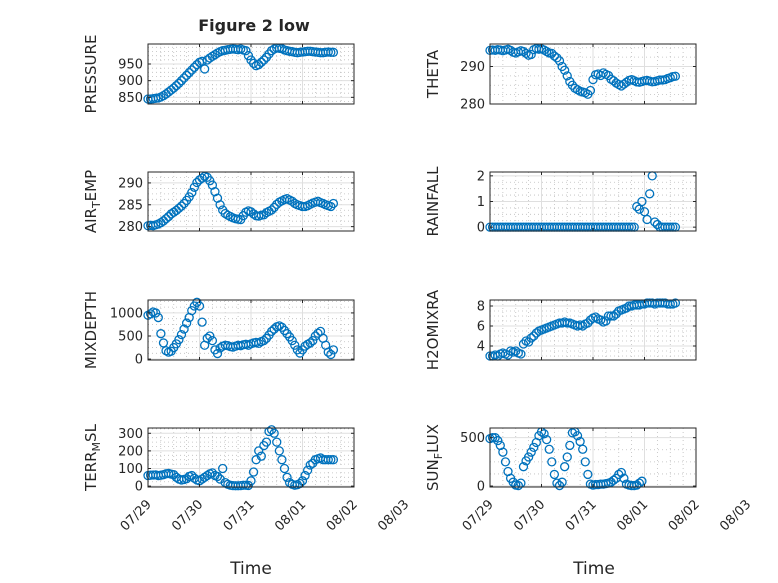  I want to click on y-tick-label: 850, so click(130, 98).